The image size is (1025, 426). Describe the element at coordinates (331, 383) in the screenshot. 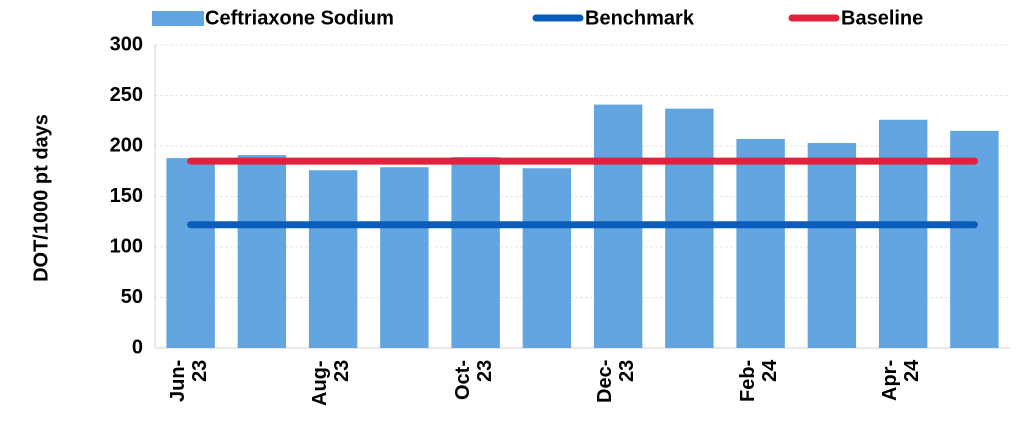

I see `x-tick-label: Aug-23` at that location.